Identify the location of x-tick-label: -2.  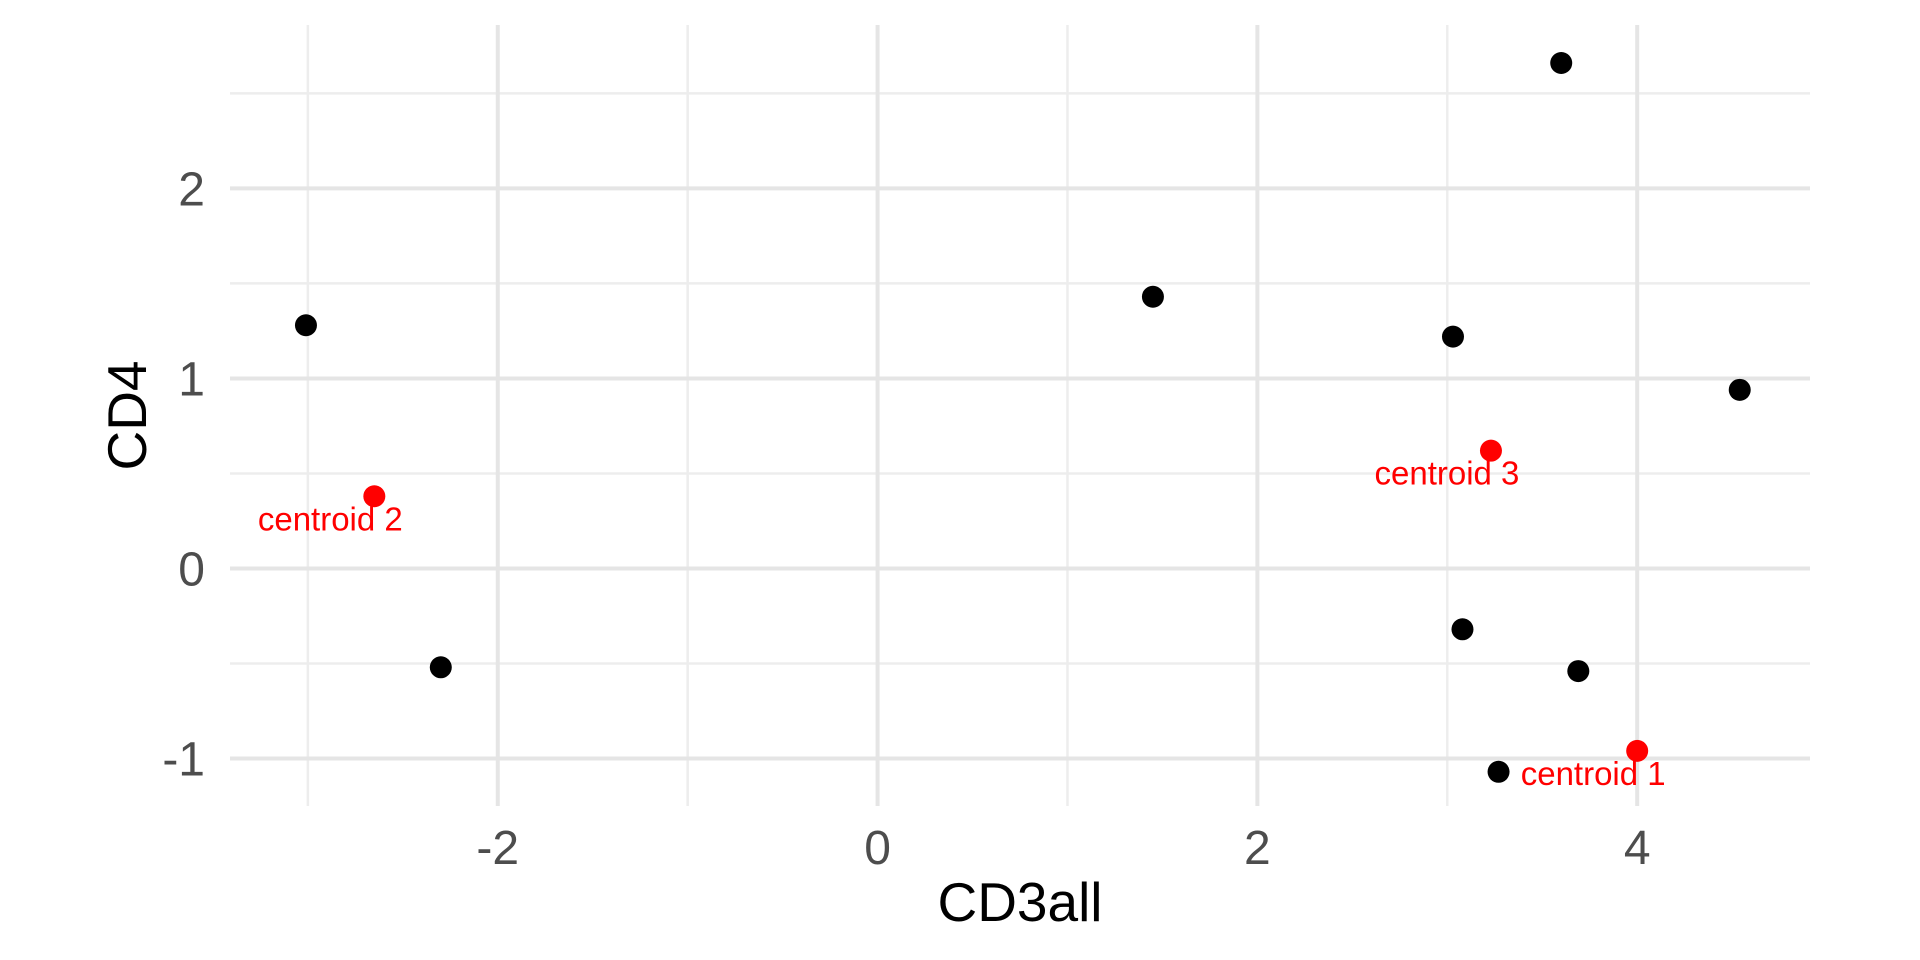
(497, 848).